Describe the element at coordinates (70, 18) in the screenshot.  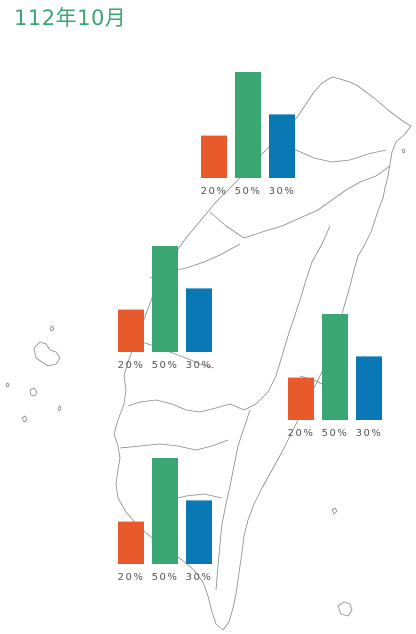
I see `page-title: 112年10月` at that location.